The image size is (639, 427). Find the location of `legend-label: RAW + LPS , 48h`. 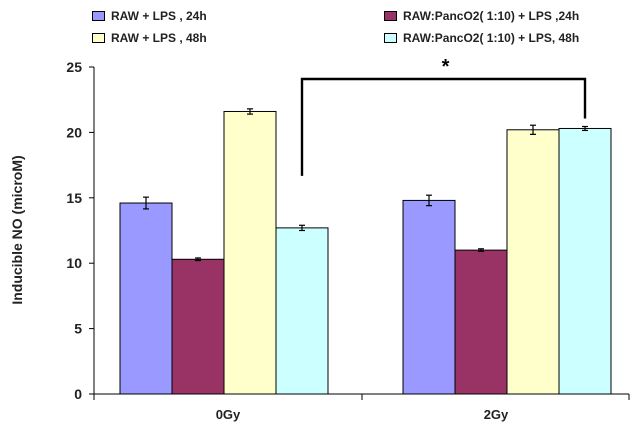

legend-label: RAW + LPS , 48h is located at coordinates (159, 38).